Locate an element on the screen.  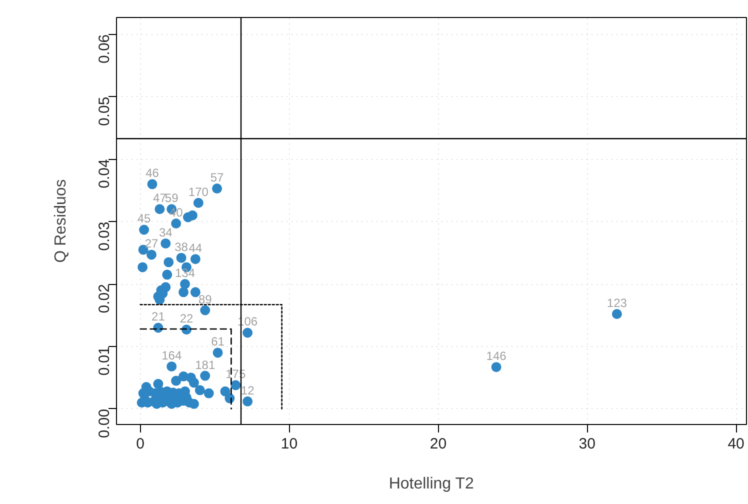
annotation: 45 is located at coordinates (144, 219).